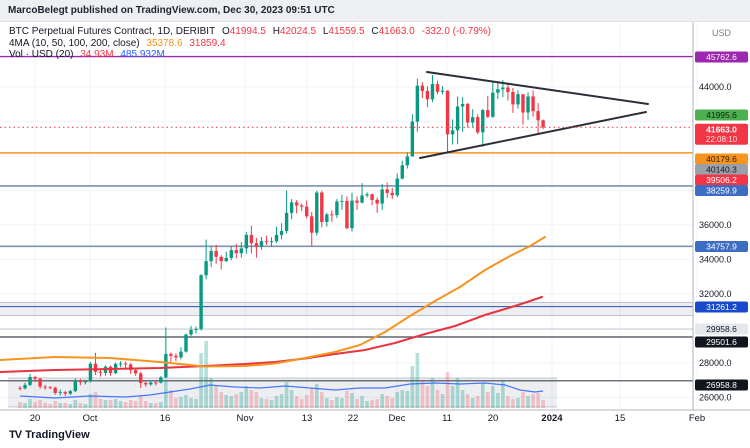 The image size is (750, 448). Describe the element at coordinates (298, 31) in the screenshot. I see `ohlc-high: 42024.5` at that location.